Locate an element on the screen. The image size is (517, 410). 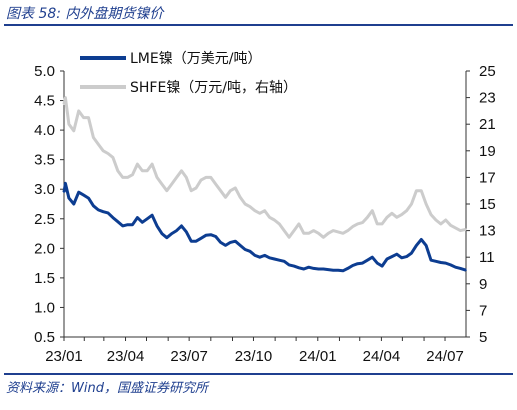
y-right-tick-label: 11 is located at coordinates (487, 257).